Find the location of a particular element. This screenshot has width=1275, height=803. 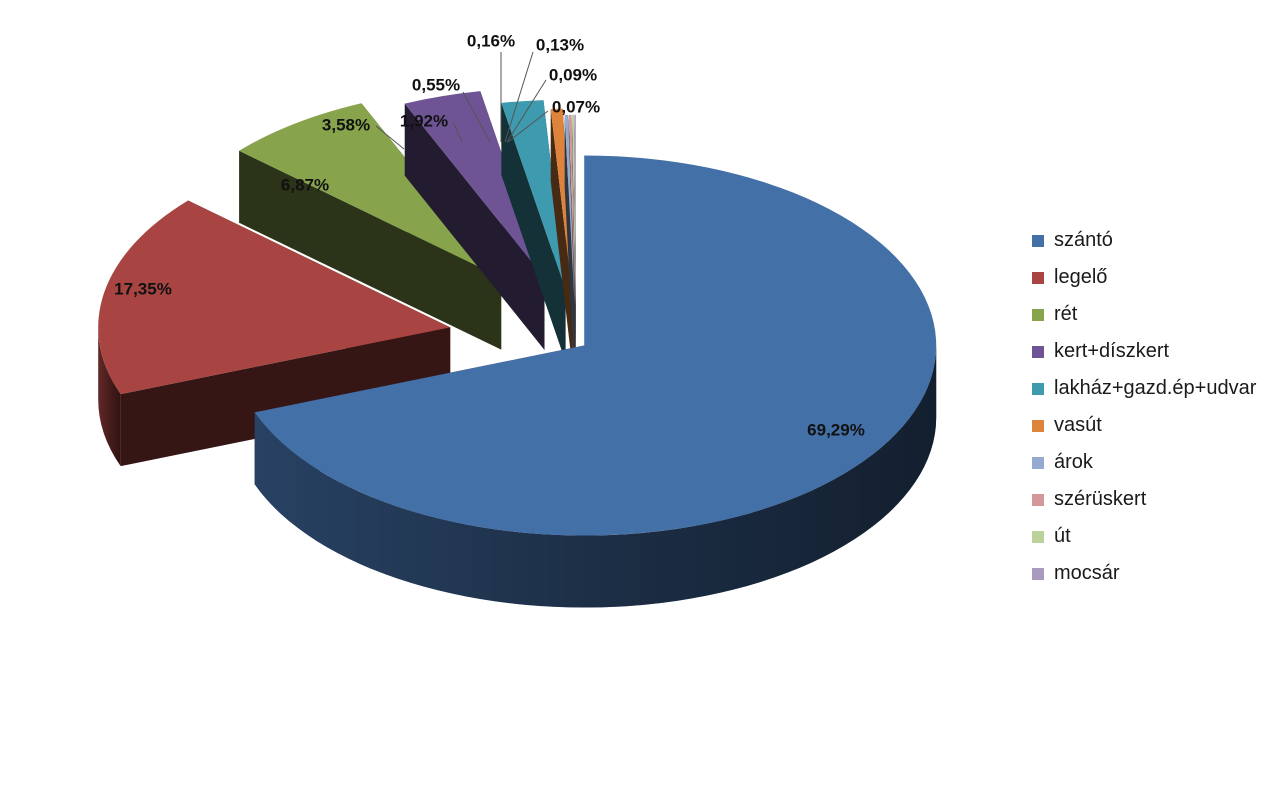

legend-label: út is located at coordinates (1062, 536).